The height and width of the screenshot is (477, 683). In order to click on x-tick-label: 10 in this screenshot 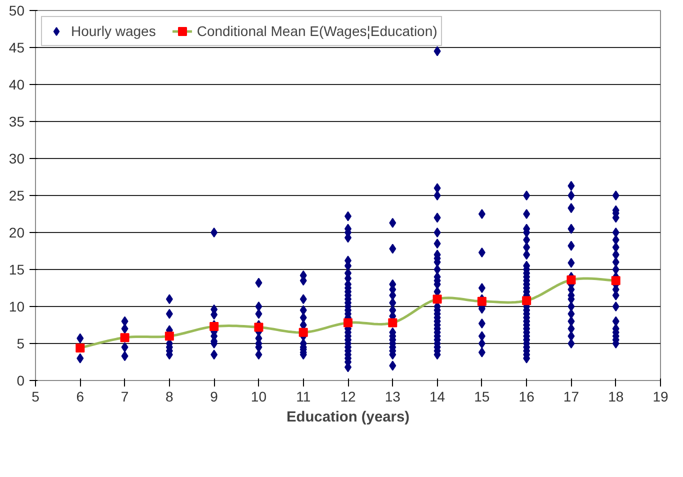, I will do `click(258, 396)`.